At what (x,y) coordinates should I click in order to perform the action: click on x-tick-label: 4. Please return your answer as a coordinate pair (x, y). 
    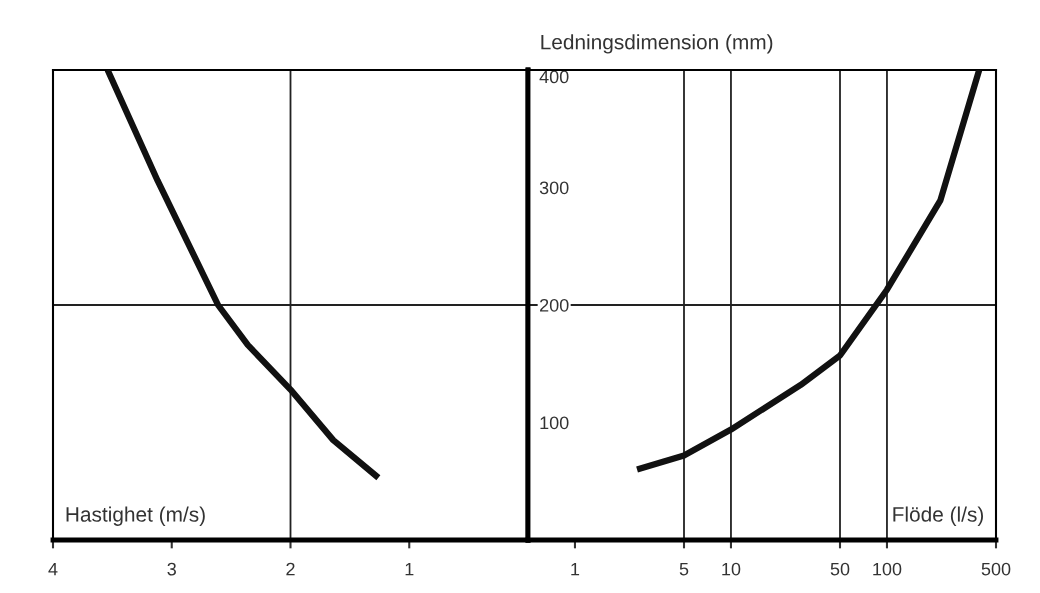
    Looking at the image, I should click on (53, 569).